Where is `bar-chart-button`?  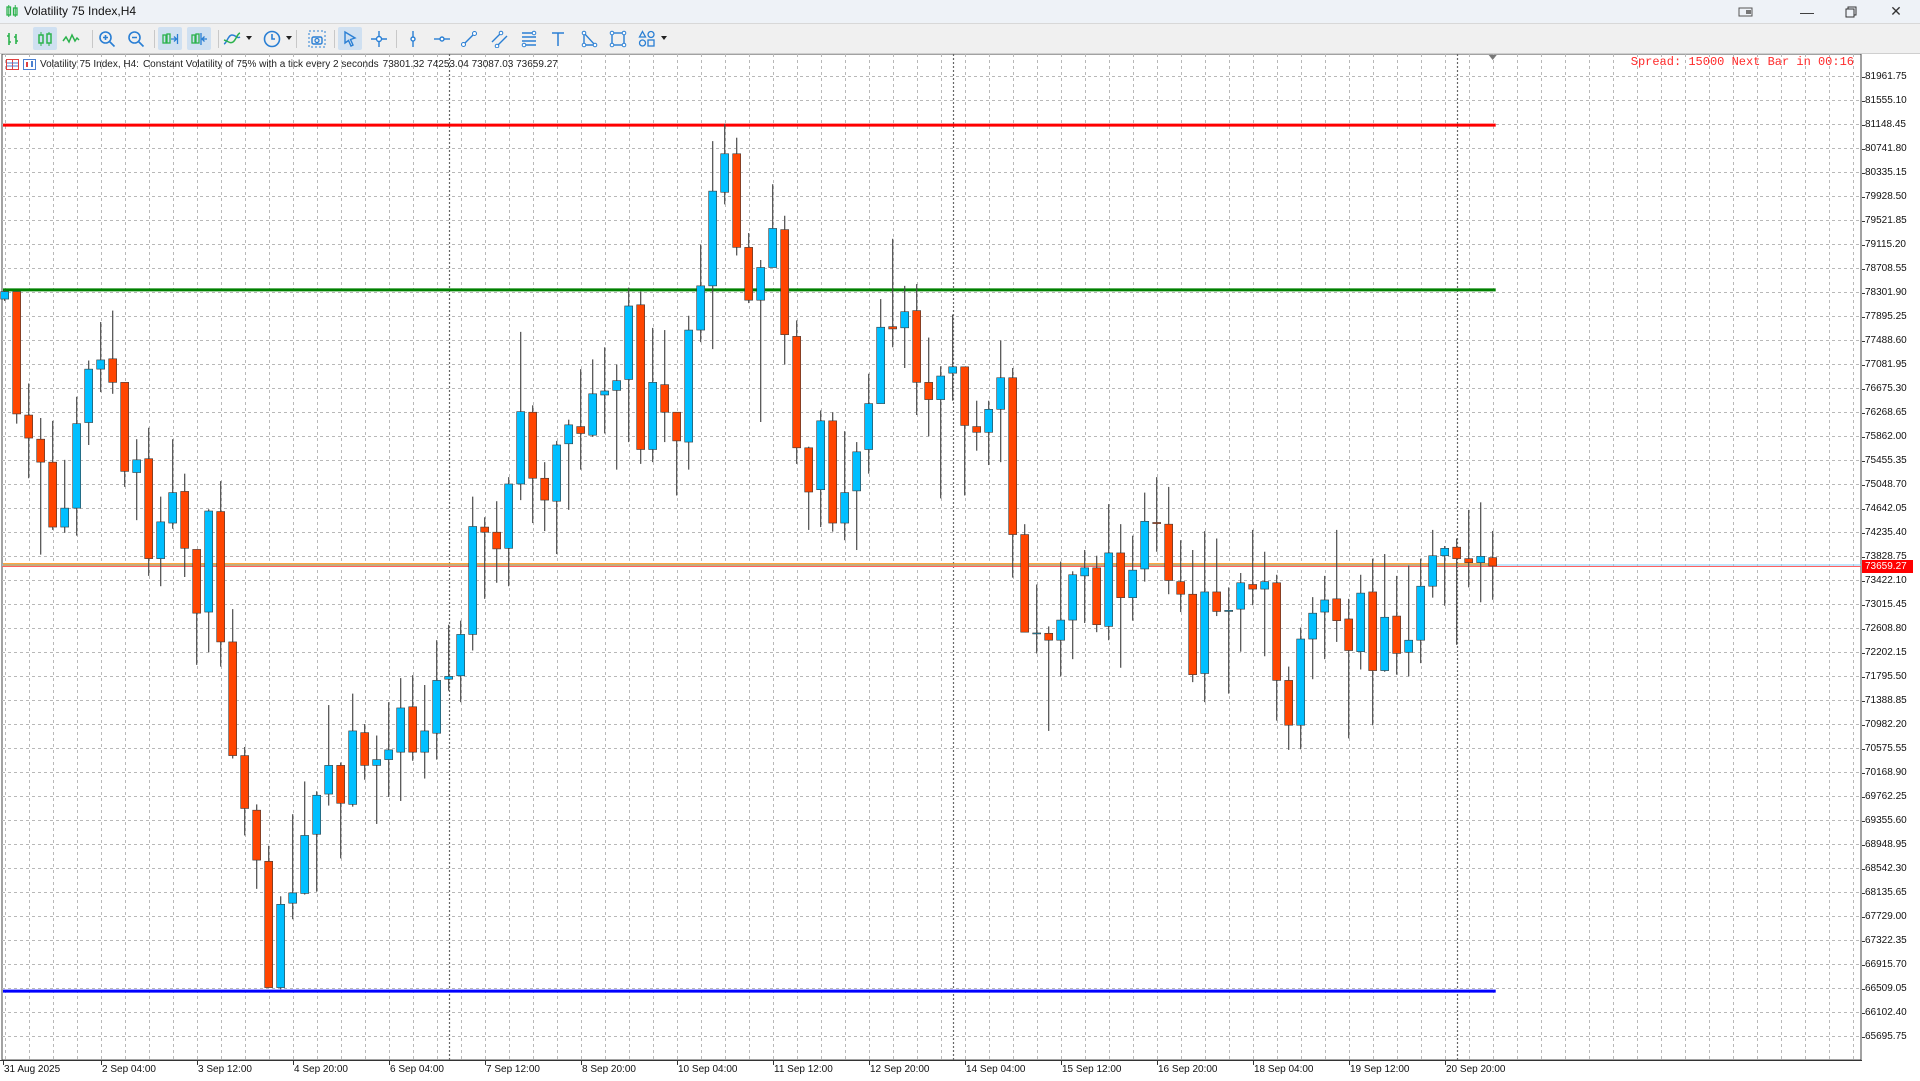
bar-chart-button is located at coordinates (13, 38).